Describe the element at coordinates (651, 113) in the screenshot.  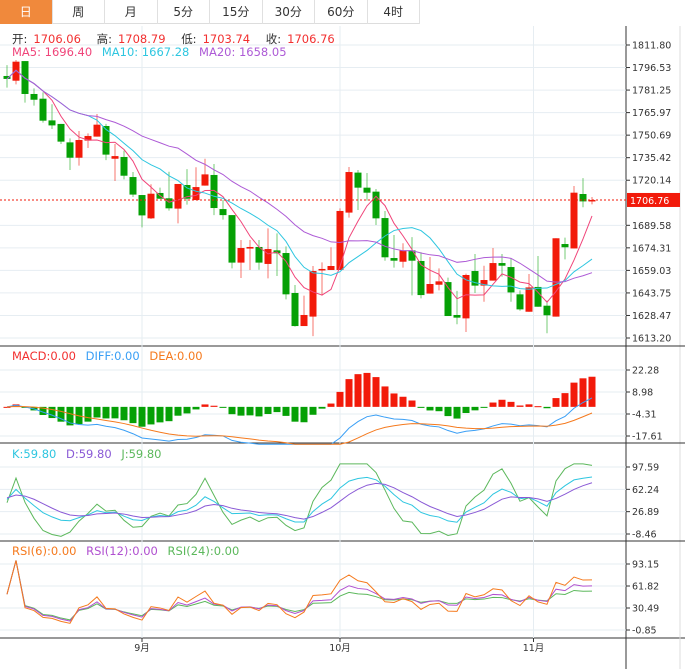
I see `price-axis-label: 1765.97` at that location.